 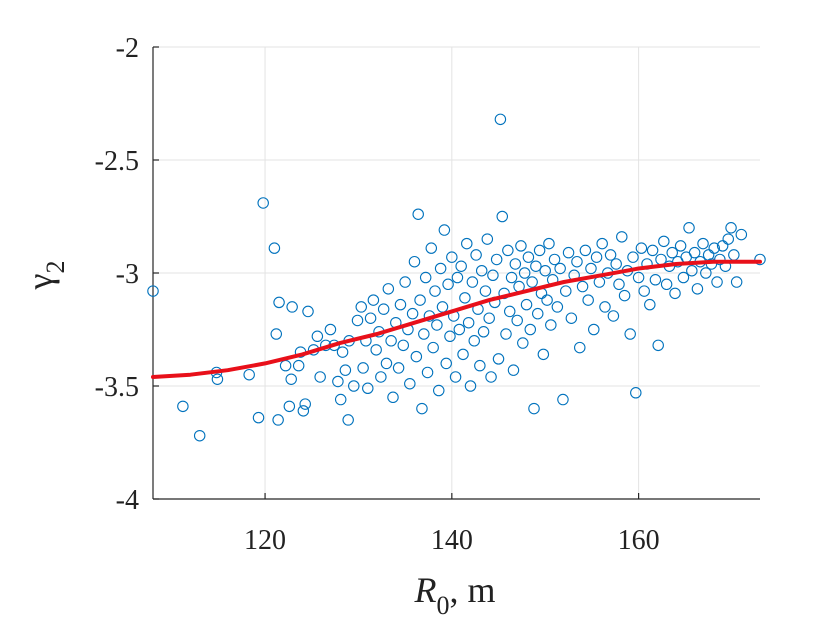 I want to click on x-axis-title: R0, m, so click(x=454, y=595).